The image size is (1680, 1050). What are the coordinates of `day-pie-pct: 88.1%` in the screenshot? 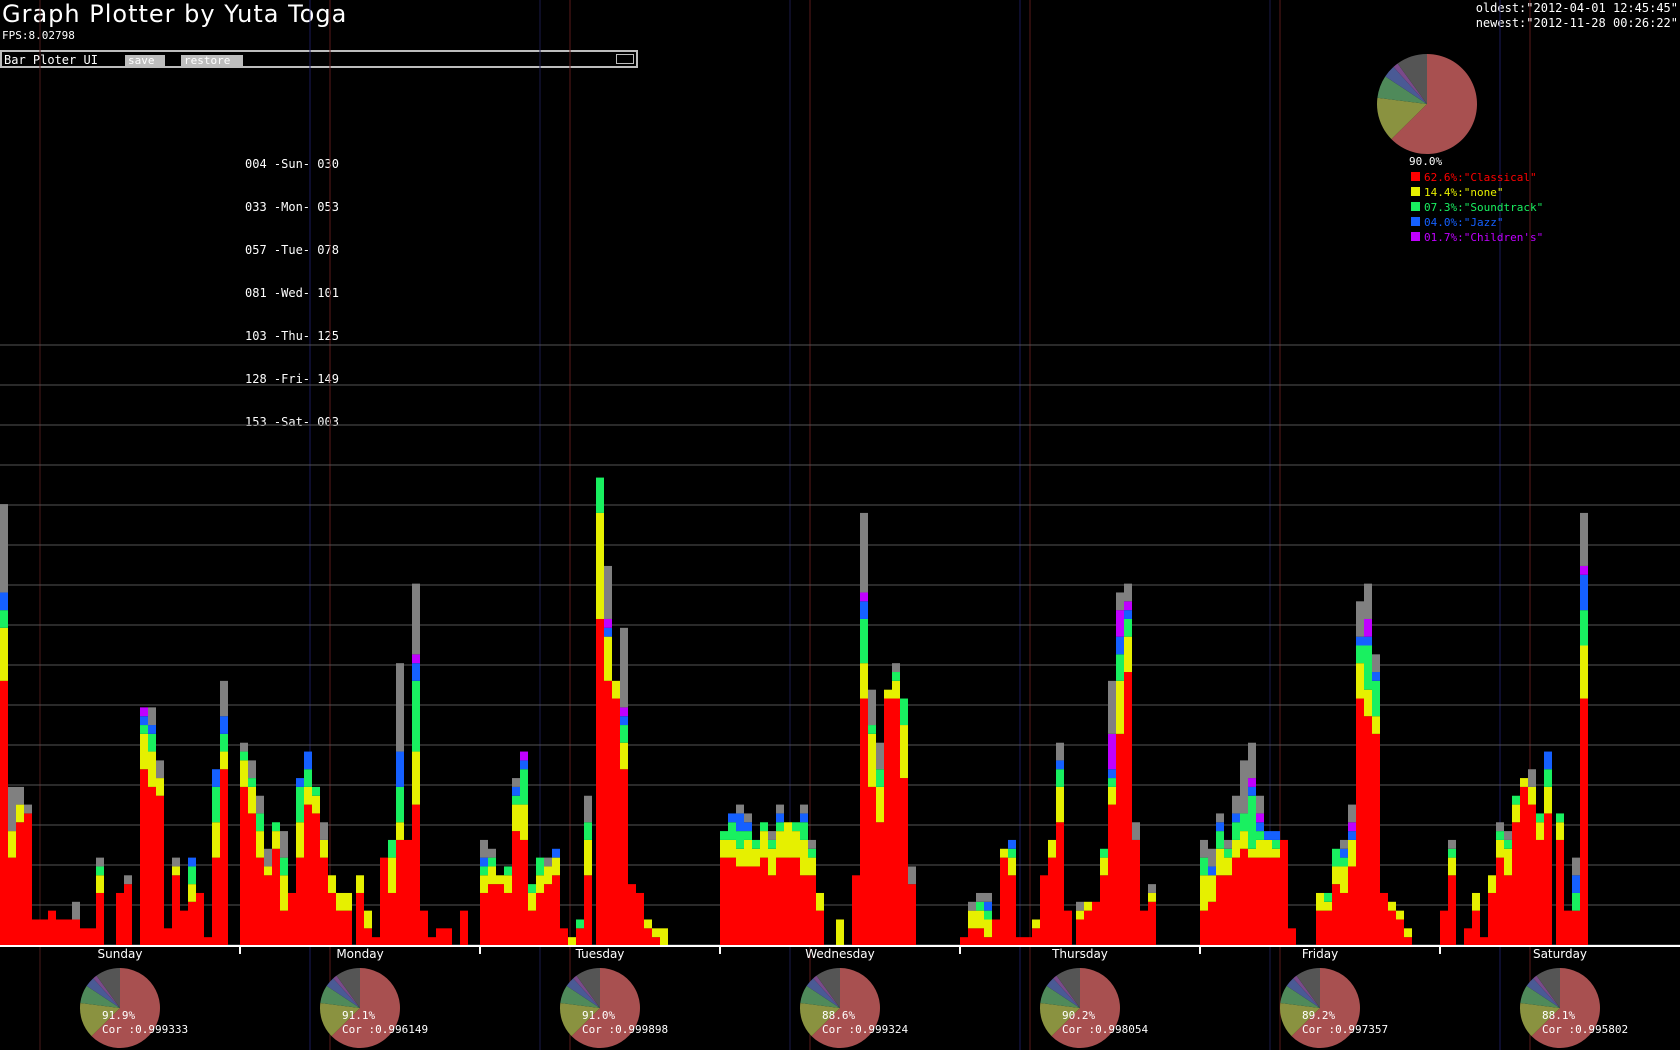 It's located at (1558, 1015).